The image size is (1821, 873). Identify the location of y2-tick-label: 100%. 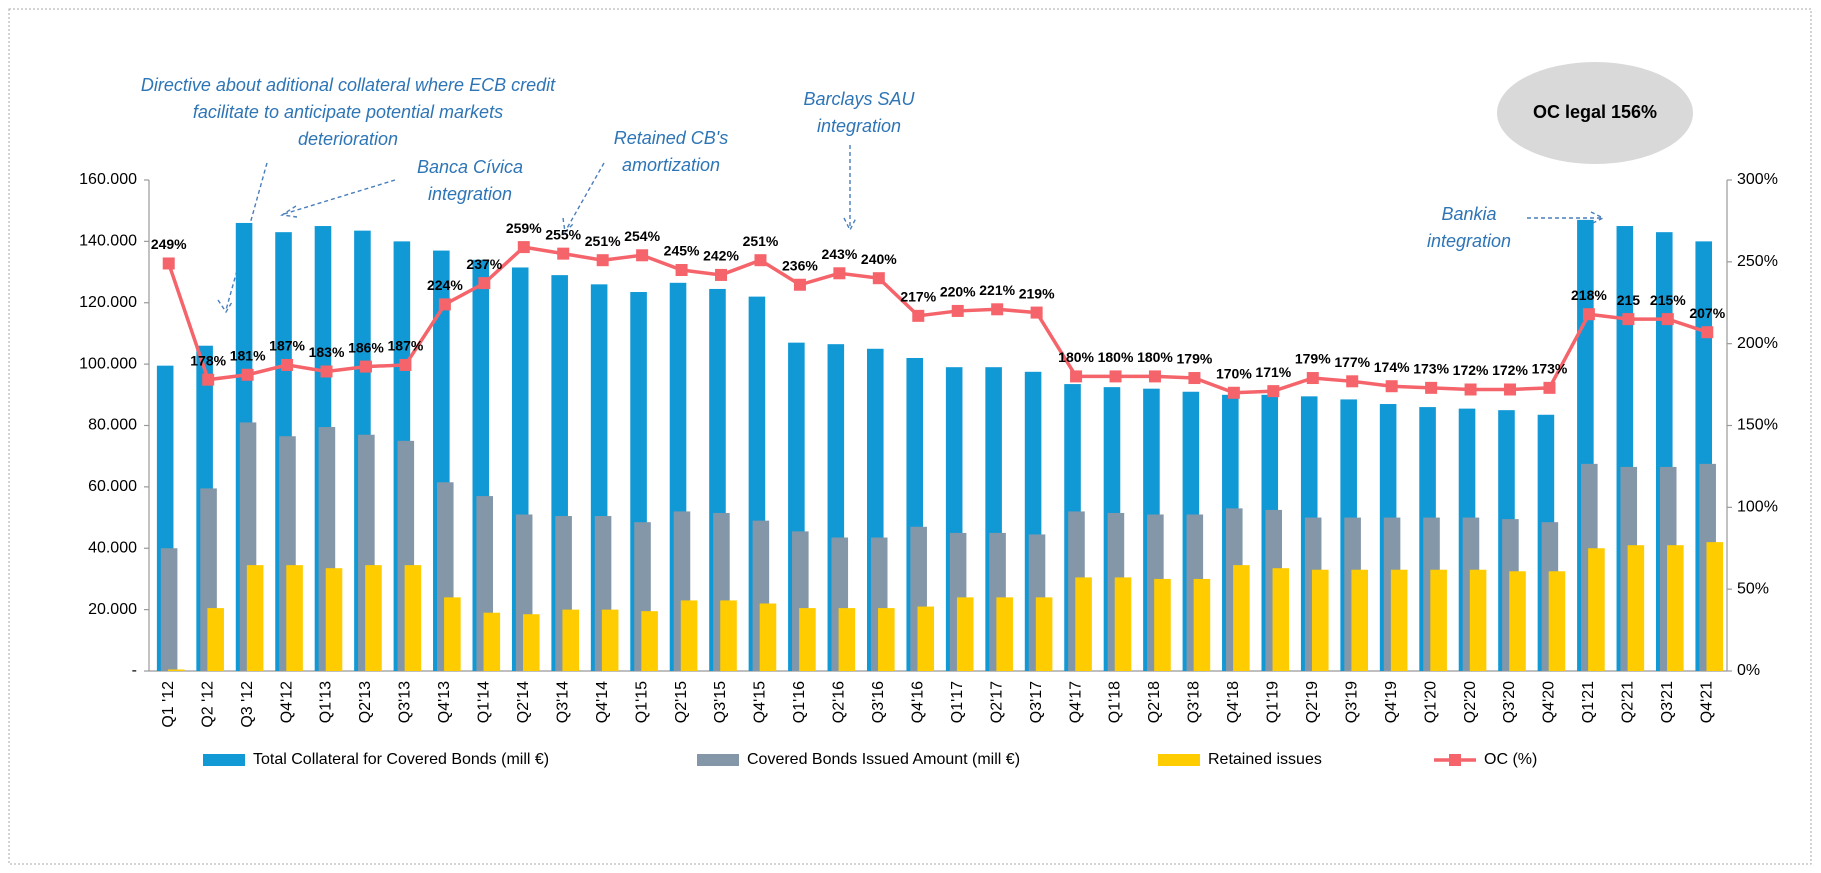
(1757, 507).